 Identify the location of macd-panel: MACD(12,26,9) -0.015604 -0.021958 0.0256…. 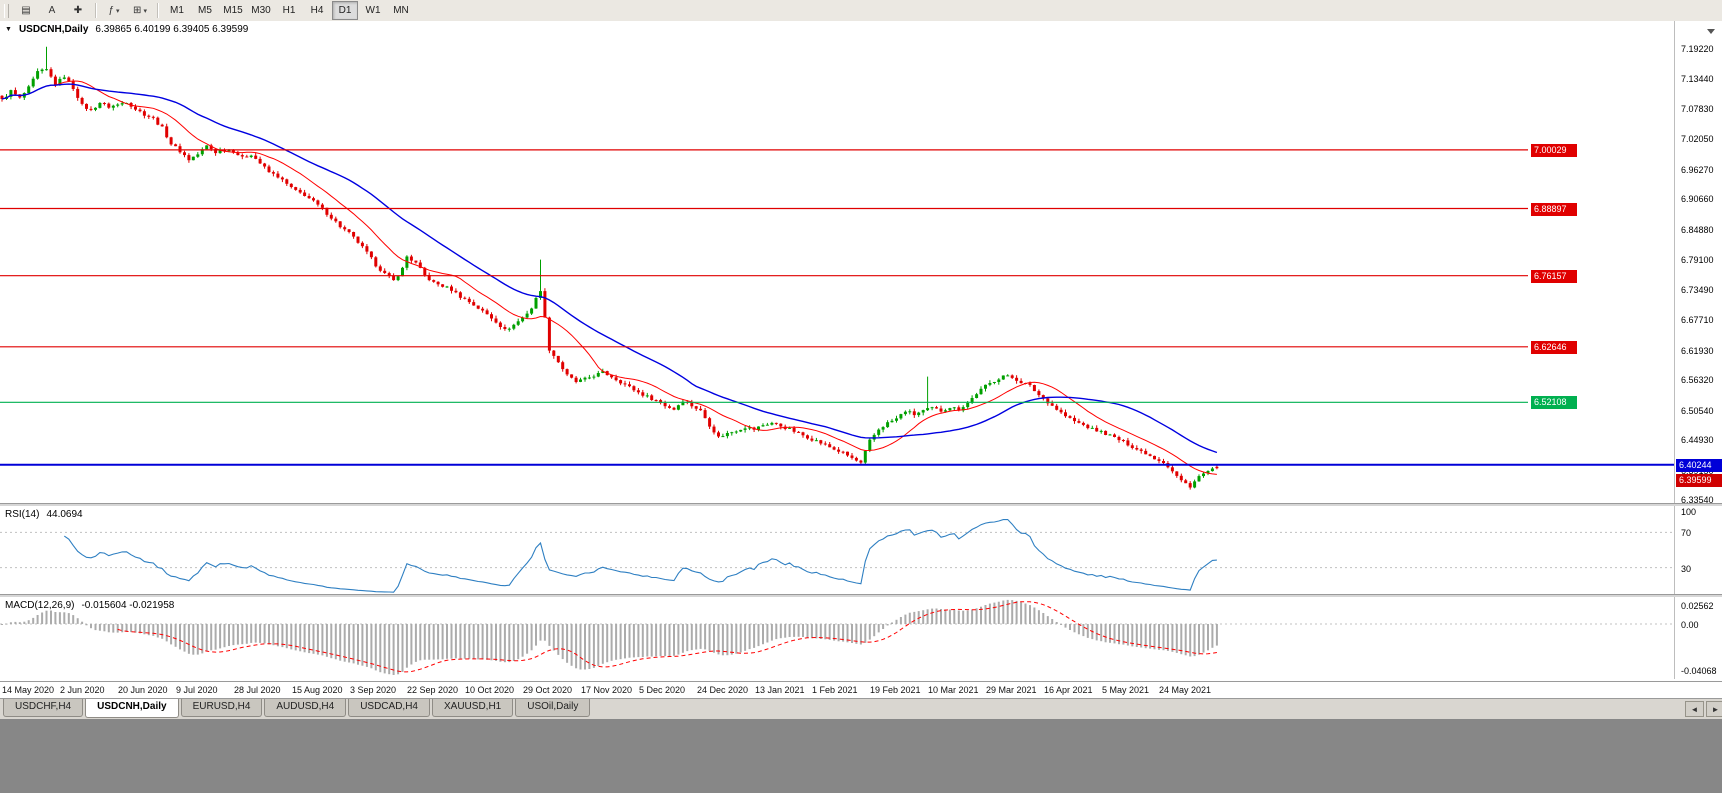
(861, 638).